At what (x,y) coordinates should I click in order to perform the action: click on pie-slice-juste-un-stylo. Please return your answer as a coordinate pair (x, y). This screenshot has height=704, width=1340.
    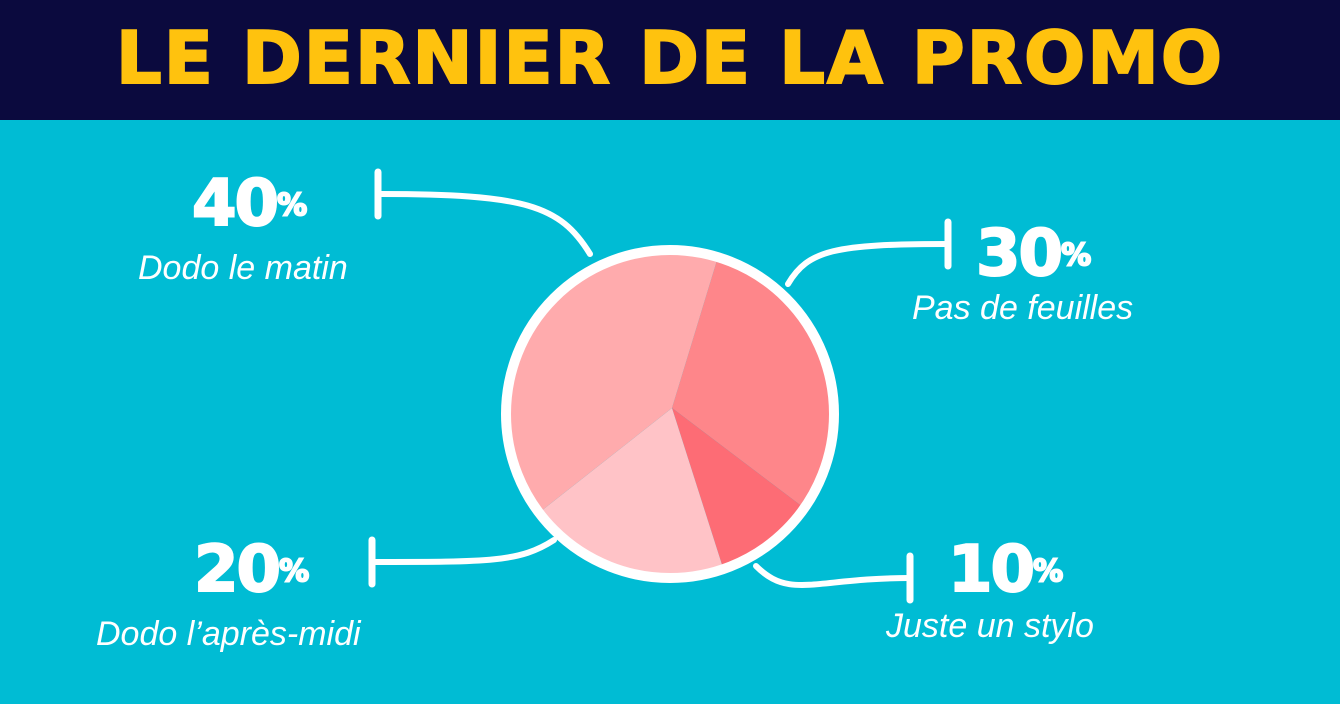
    Looking at the image, I should click on (738, 489).